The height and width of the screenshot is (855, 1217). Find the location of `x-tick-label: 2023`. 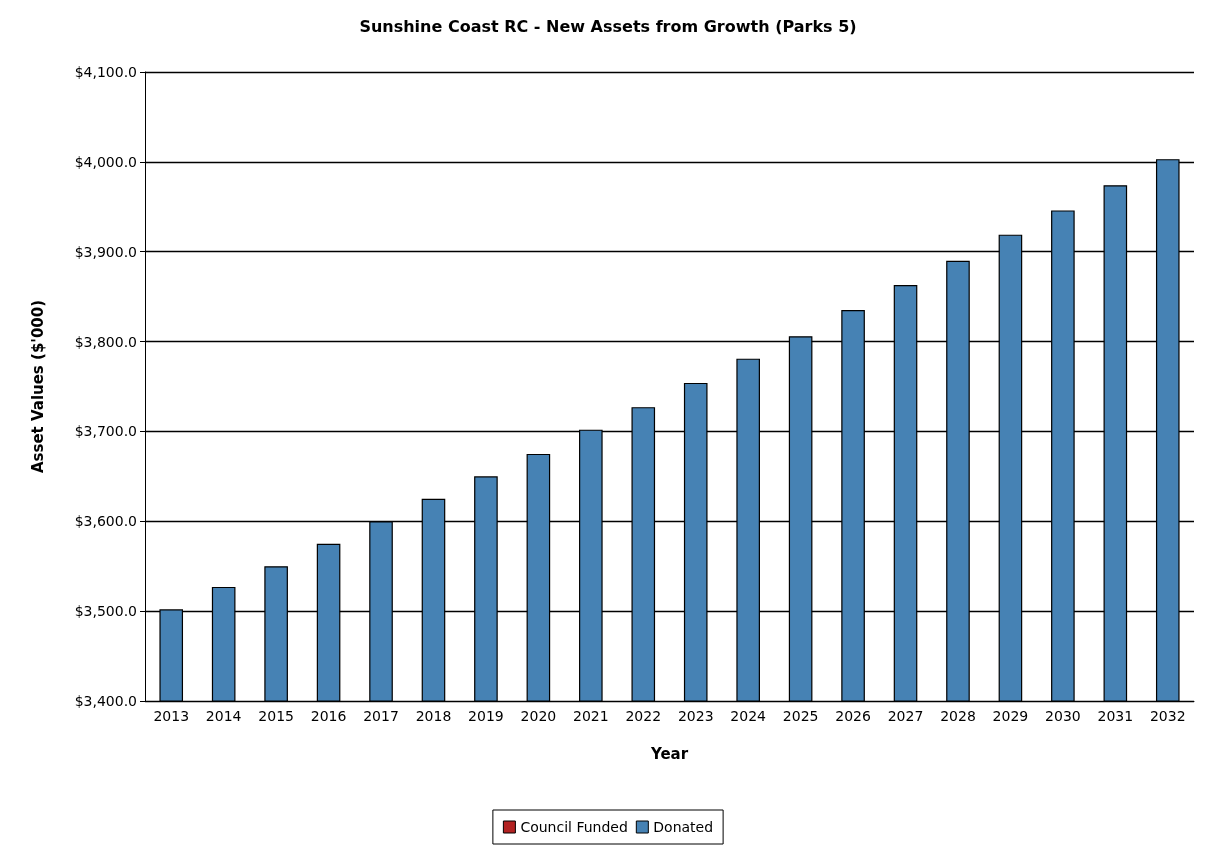

x-tick-label: 2023 is located at coordinates (695, 716).